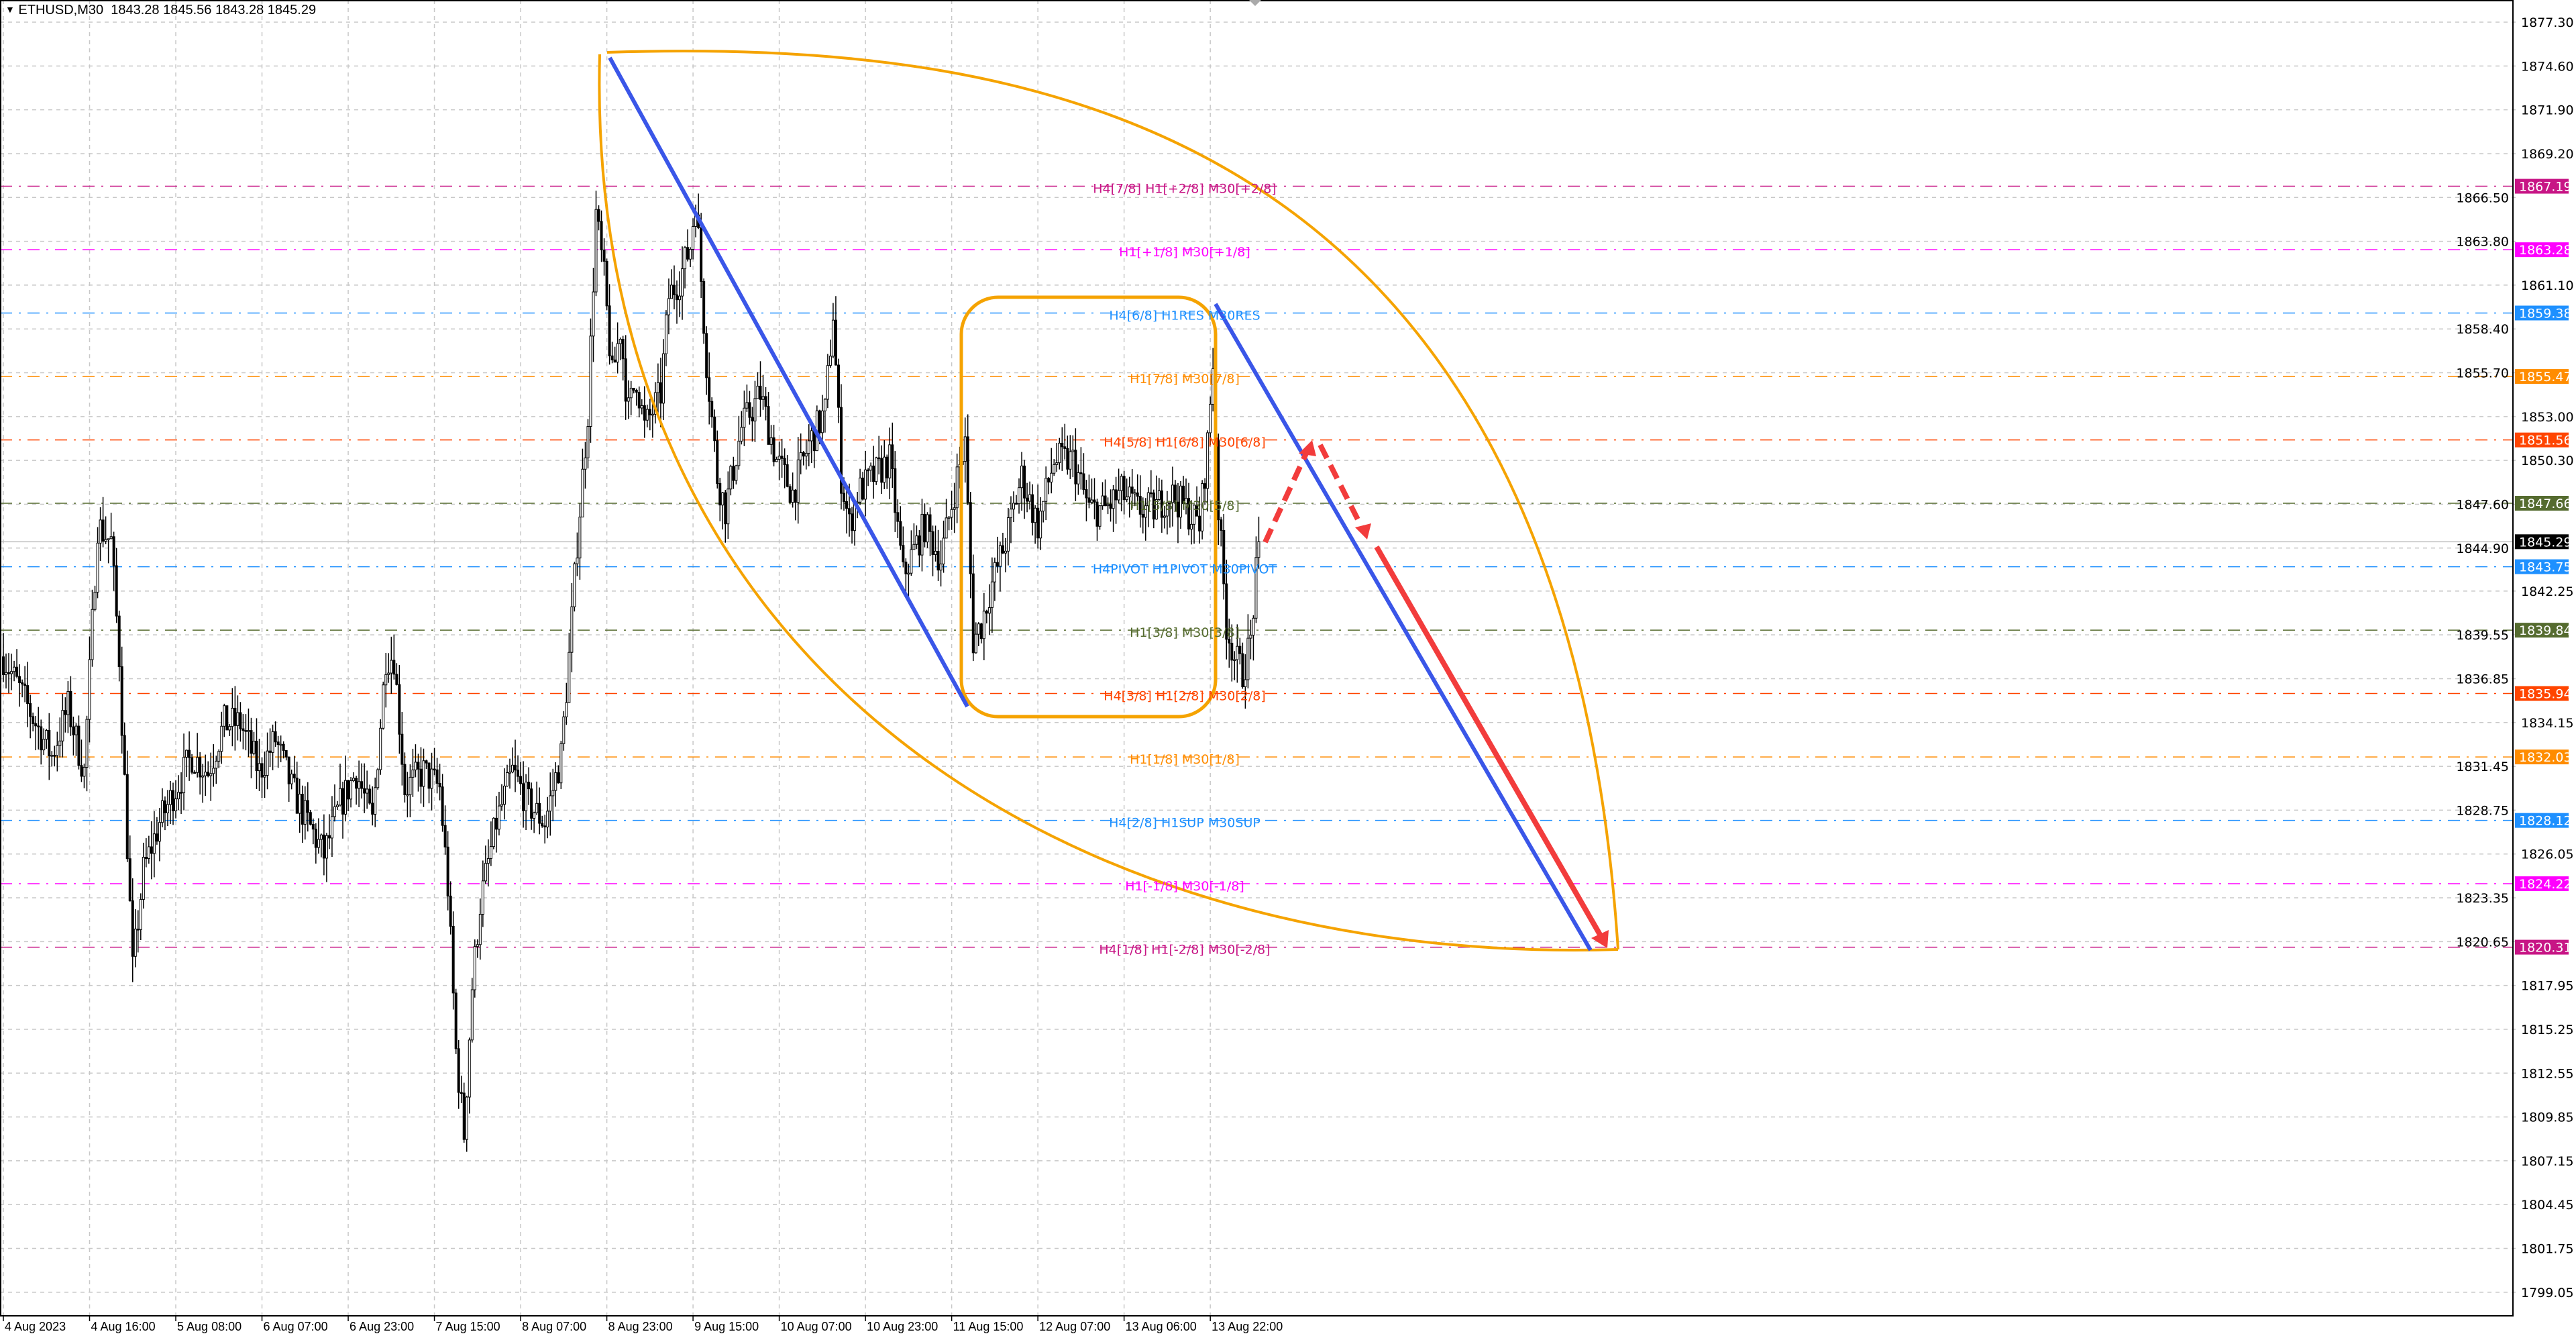 This screenshot has height=1342, width=2576. What do you see at coordinates (2547, 592) in the screenshot?
I see `price-tick-label: 1842.25` at bounding box center [2547, 592].